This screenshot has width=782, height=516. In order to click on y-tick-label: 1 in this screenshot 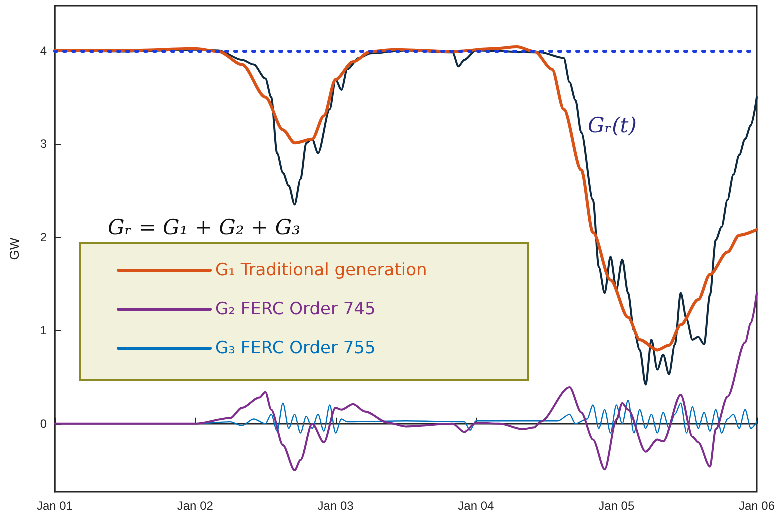, I will do `click(44, 331)`.